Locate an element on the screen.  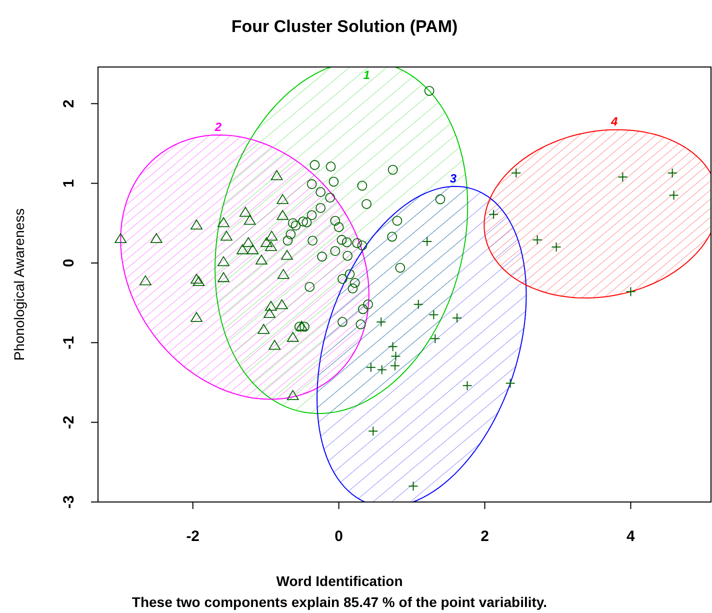
x-tick-label: 4 is located at coordinates (631, 536).